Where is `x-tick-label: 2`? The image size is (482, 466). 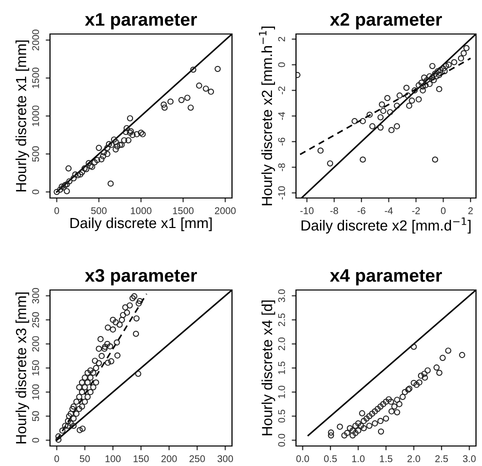
x-tick-label: 2 is located at coordinates (470, 210).